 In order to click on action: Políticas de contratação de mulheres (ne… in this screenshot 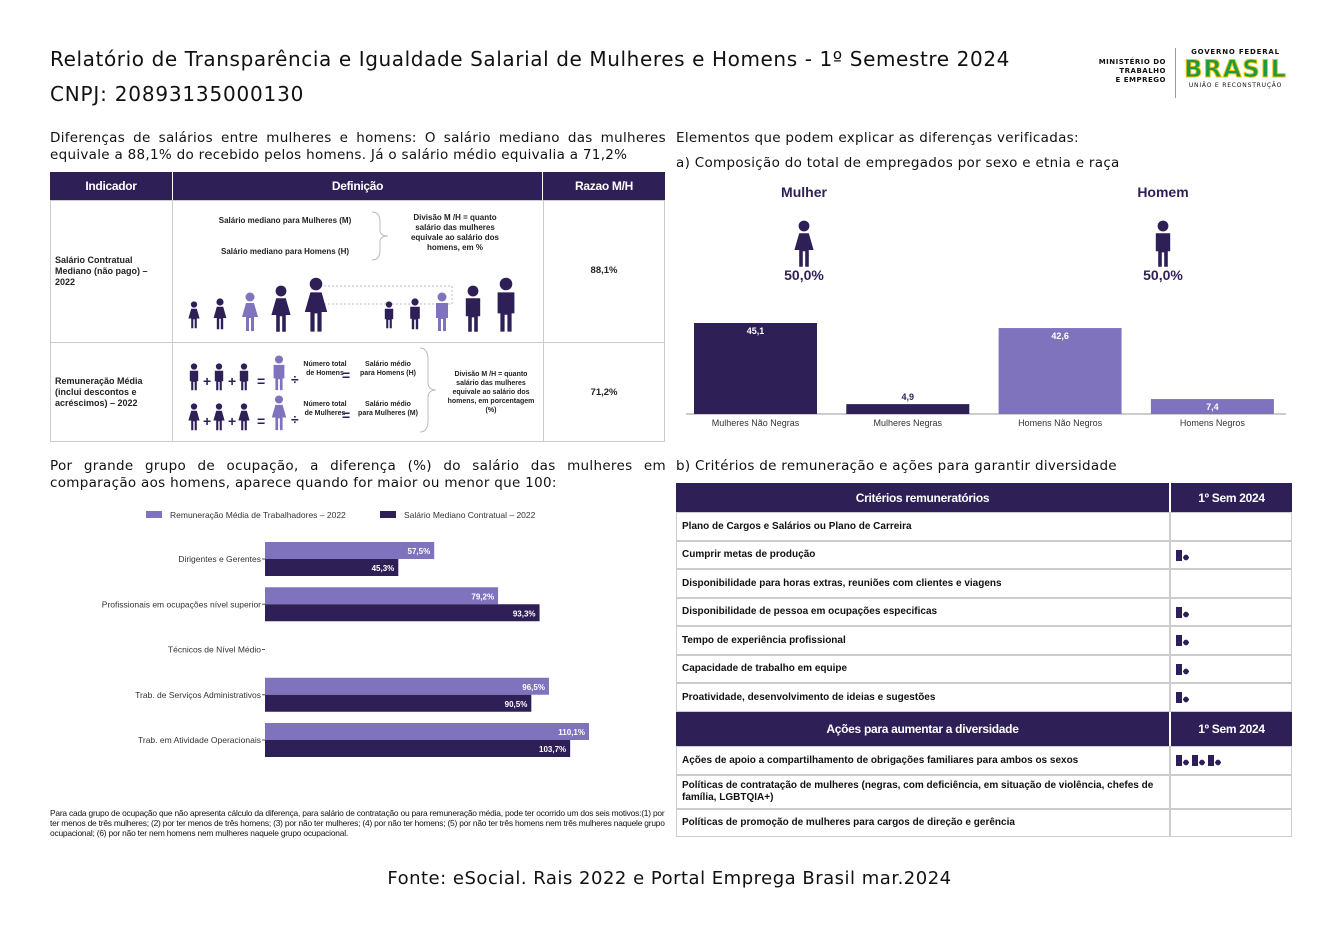, I will do `click(923, 792)`.